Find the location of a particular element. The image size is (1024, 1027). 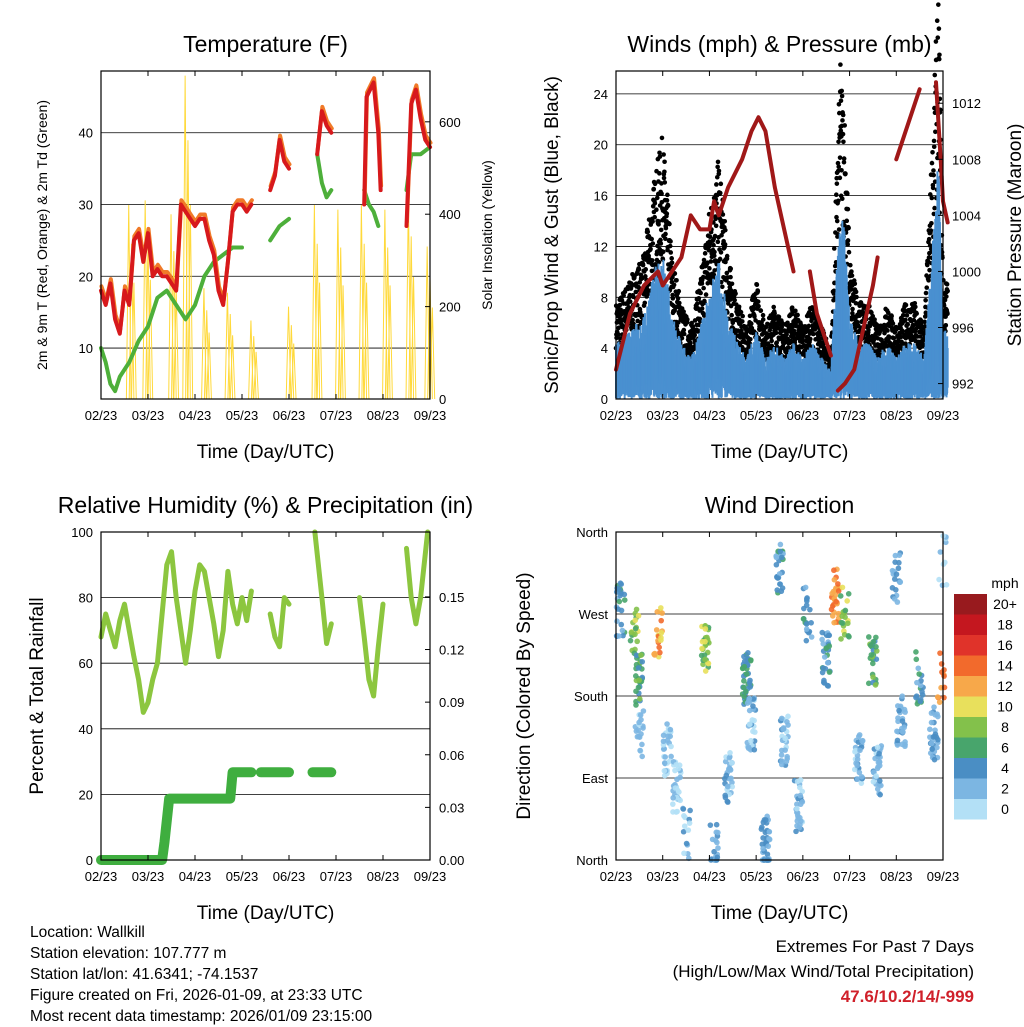

y-axis-label: Sonic/Prop Wind & Gust (Blue, Black) is located at coordinates (552, 235).